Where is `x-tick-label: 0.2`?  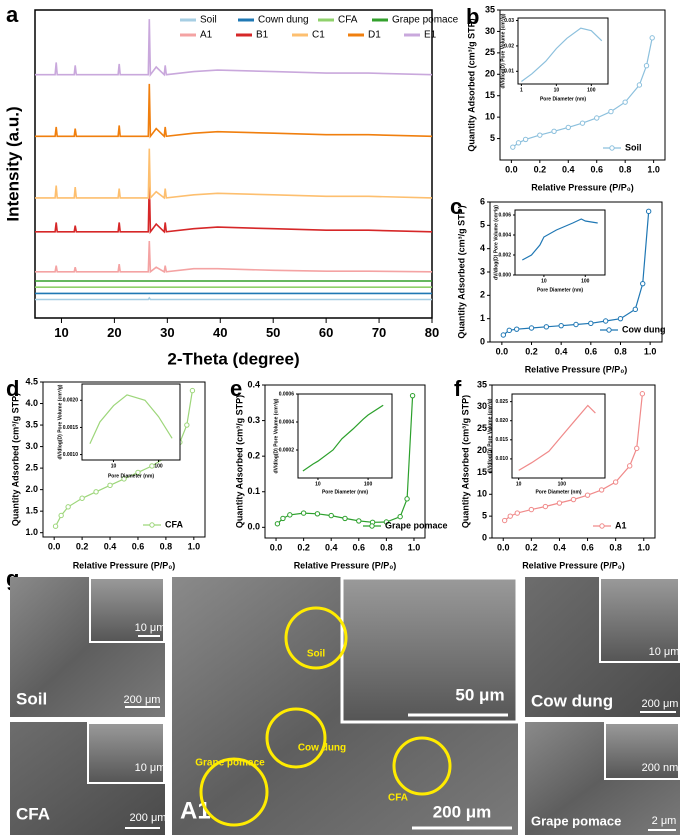 x-tick-label: 0.2 is located at coordinates (82, 547).